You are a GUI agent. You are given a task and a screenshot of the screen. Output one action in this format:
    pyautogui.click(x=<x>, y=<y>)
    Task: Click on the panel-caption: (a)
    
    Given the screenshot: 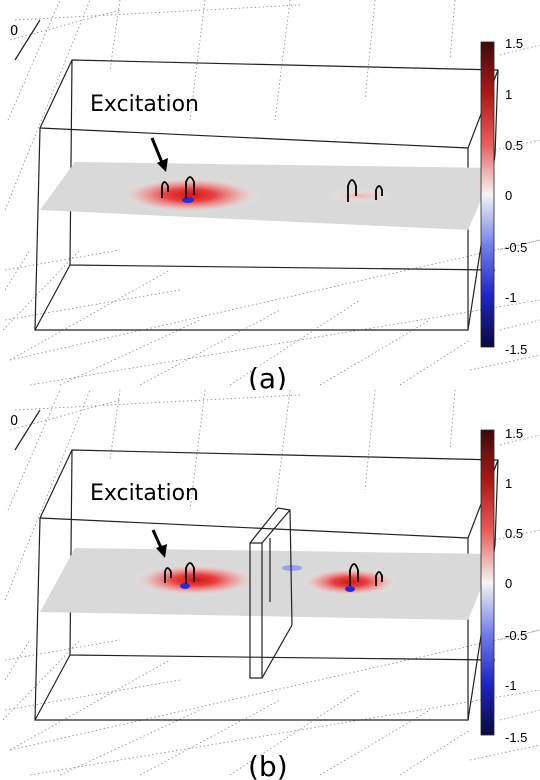 What is the action you would take?
    pyautogui.click(x=267, y=376)
    